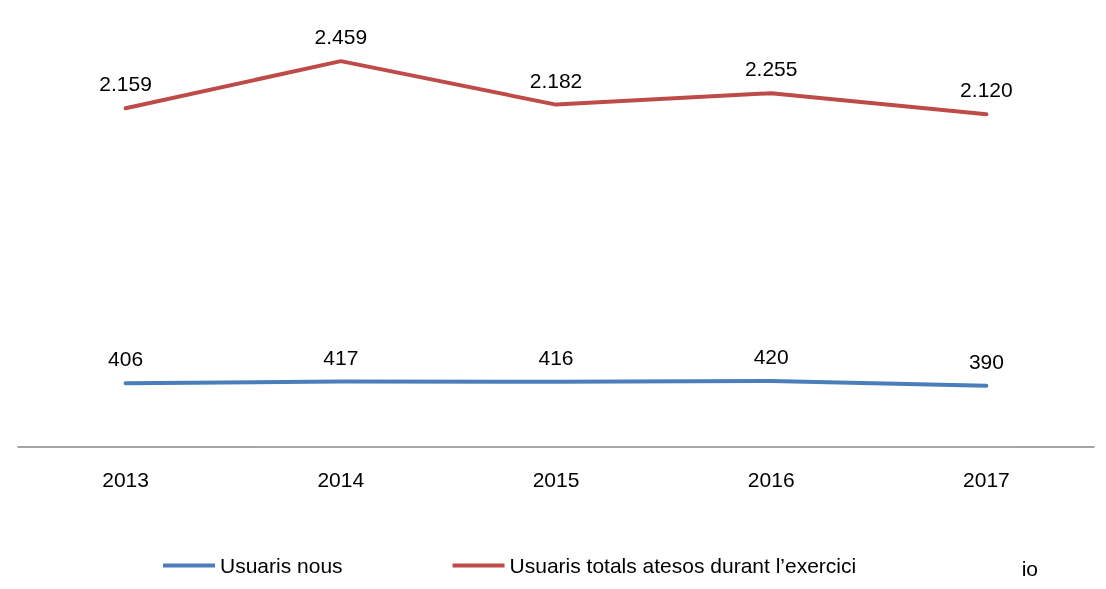 This screenshot has height=589, width=1106. What do you see at coordinates (683, 565) in the screenshot?
I see `legend-label: Usuaris totals atesos durant l’exercici` at bounding box center [683, 565].